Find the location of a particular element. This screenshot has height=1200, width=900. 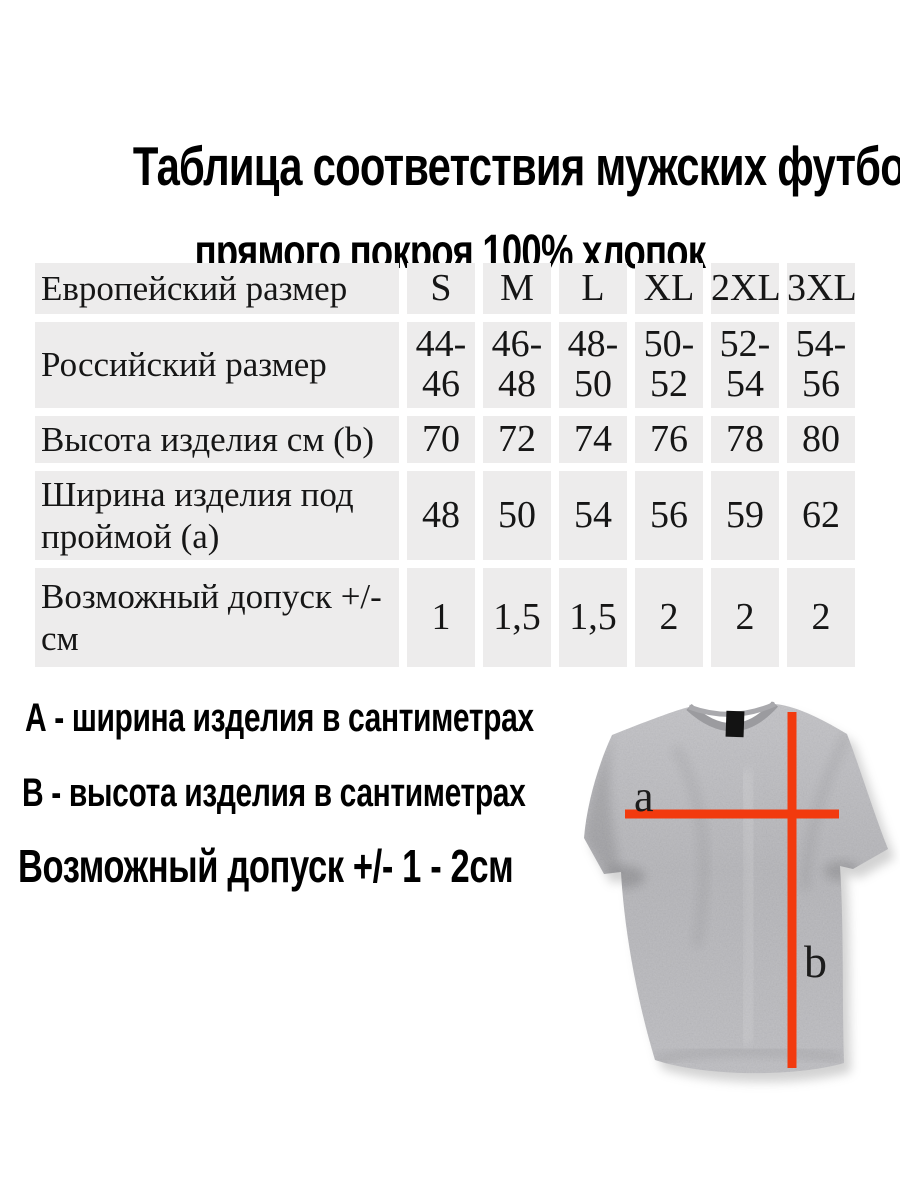

cell-height-s: 70 is located at coordinates (441, 439).